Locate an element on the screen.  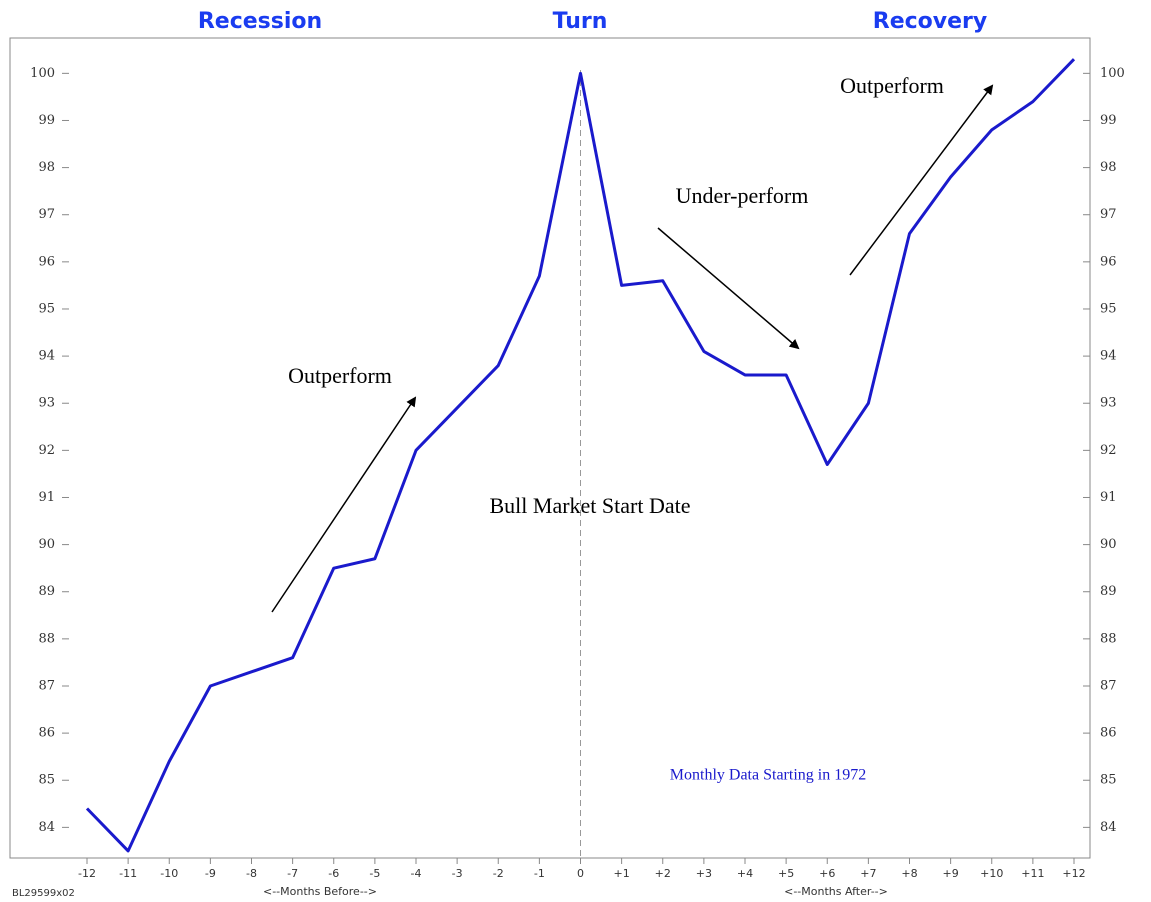
x-tick-label: +4 is located at coordinates (745, 873).